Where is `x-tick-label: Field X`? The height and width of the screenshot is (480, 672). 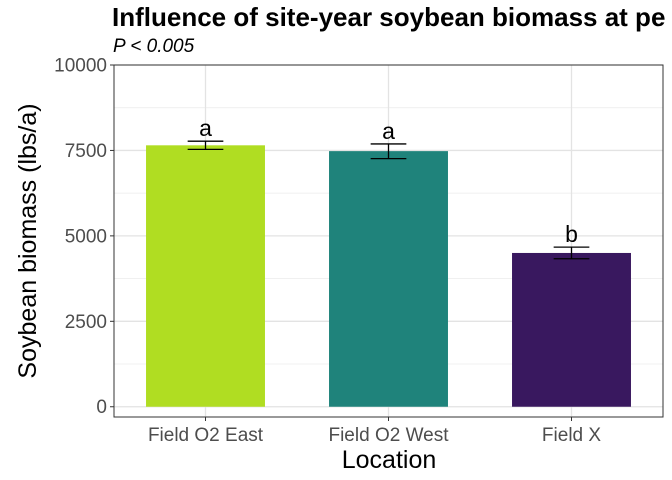
x-tick-label: Field X is located at coordinates (571, 435).